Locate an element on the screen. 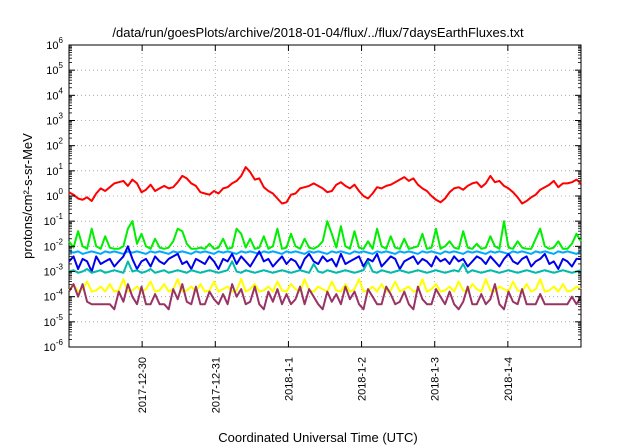  y-axis-label: protons/cm²-s-sr-MeV is located at coordinates (27, 196).